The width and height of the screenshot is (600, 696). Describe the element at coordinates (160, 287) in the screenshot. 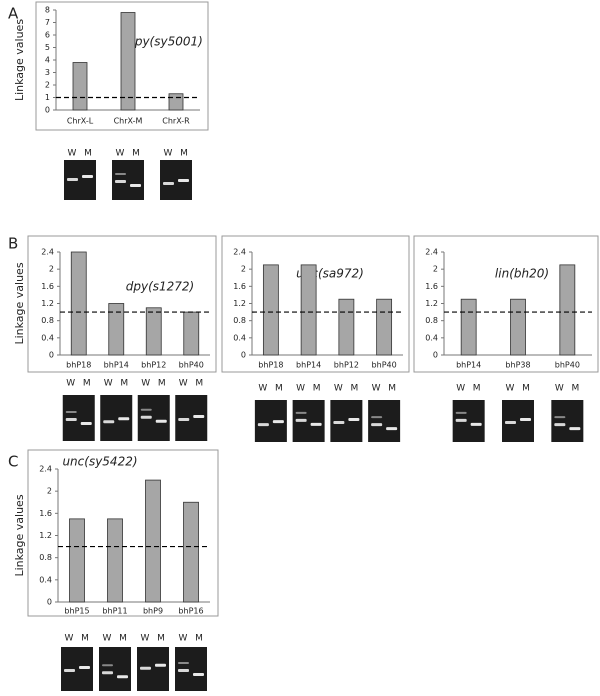

I see `chart-title: dpy(s1272)` at that location.